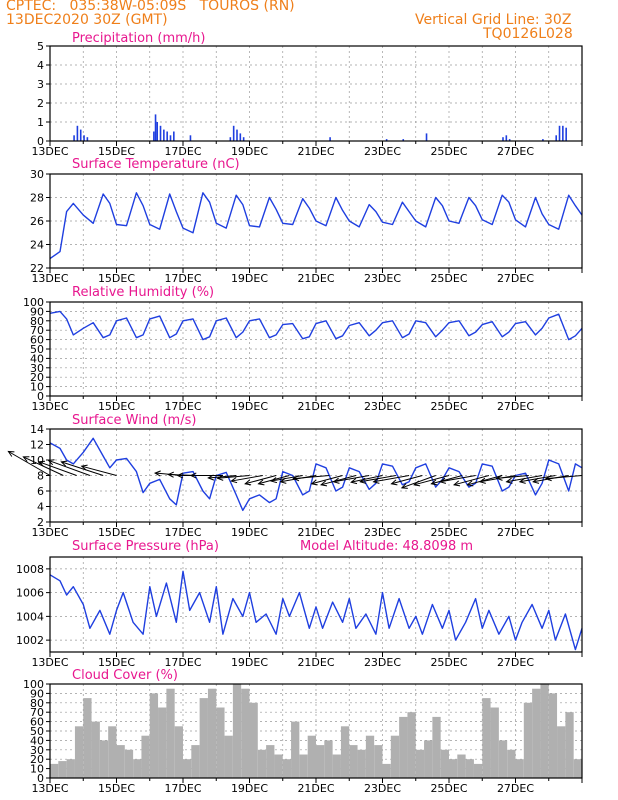 This screenshot has width=618, height=800. What do you see at coordinates (40, 507) in the screenshot?
I see `y-tick-label: 4` at bounding box center [40, 507].